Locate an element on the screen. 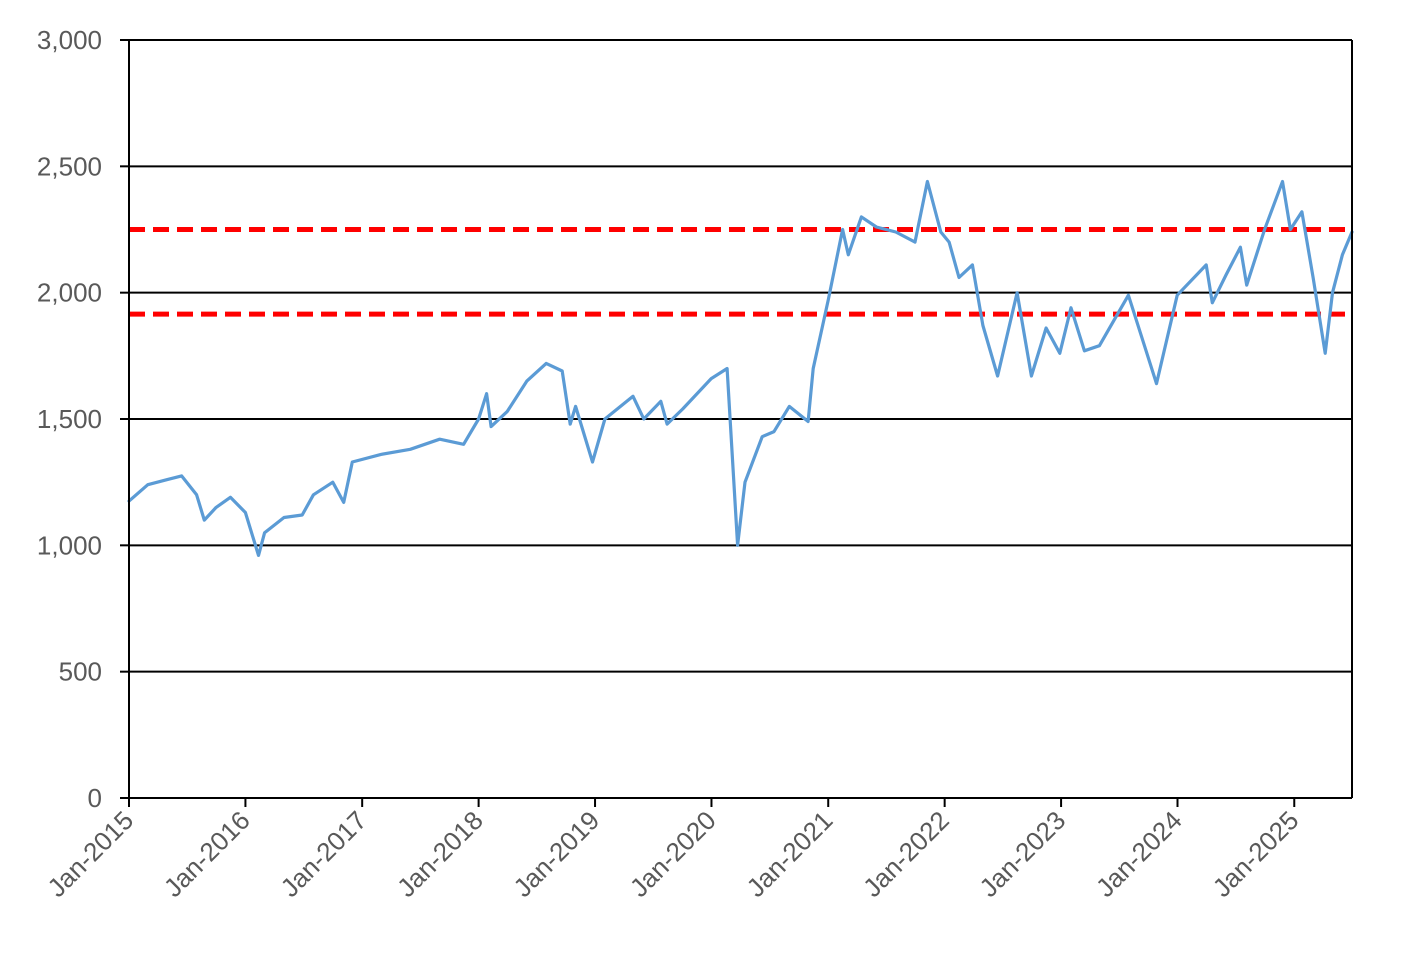  x-tick-label: Jan-2015 is located at coordinates (90, 854).